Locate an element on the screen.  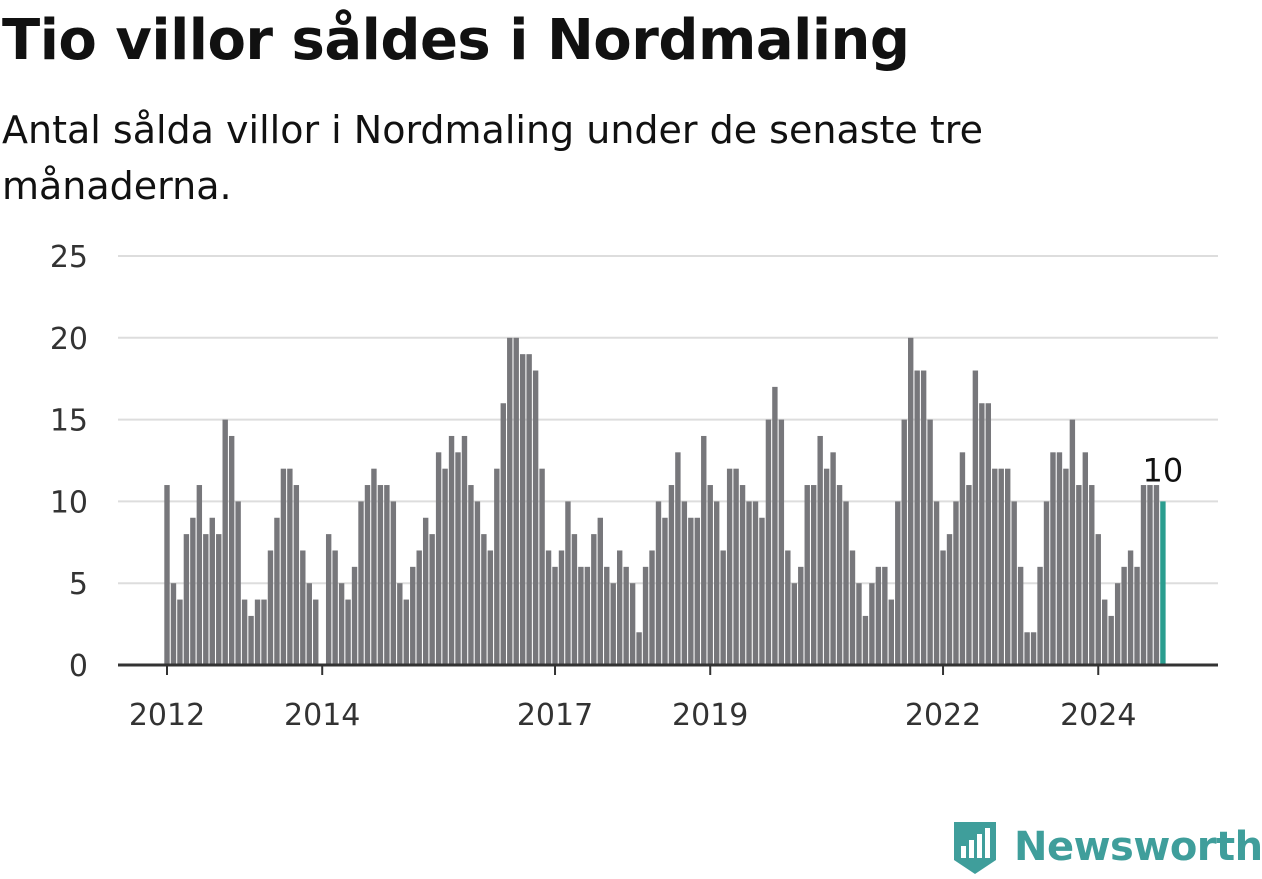
x-tick-label: 2024 is located at coordinates (1098, 715).